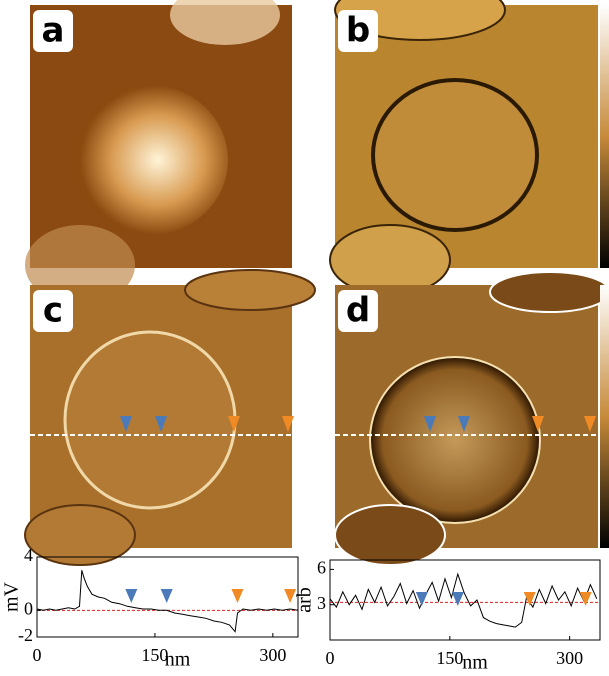 This screenshot has height=676, width=609. I want to click on y-tick-label: 6, so click(321, 568).